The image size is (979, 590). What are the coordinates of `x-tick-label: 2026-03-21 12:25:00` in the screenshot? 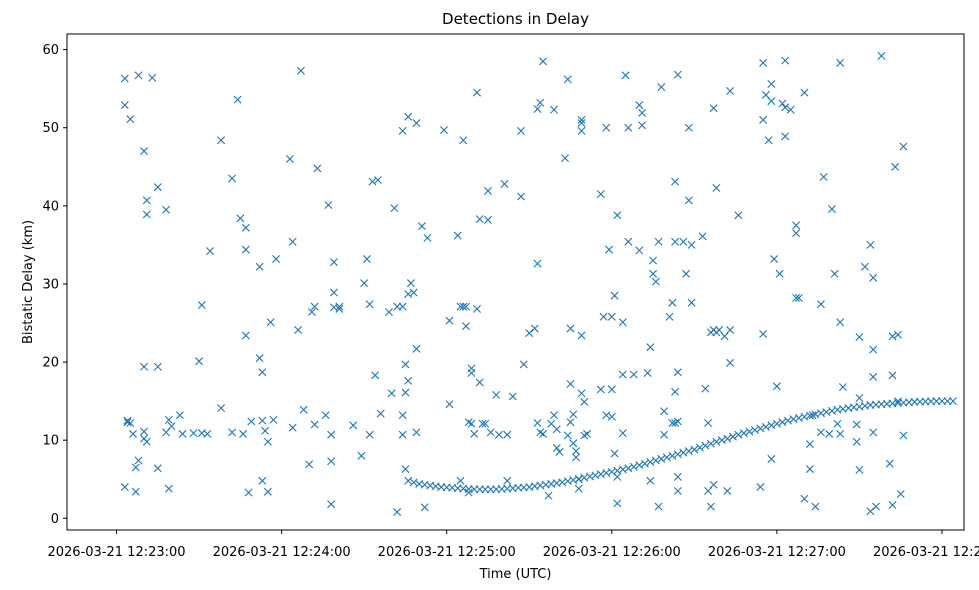 It's located at (447, 552).